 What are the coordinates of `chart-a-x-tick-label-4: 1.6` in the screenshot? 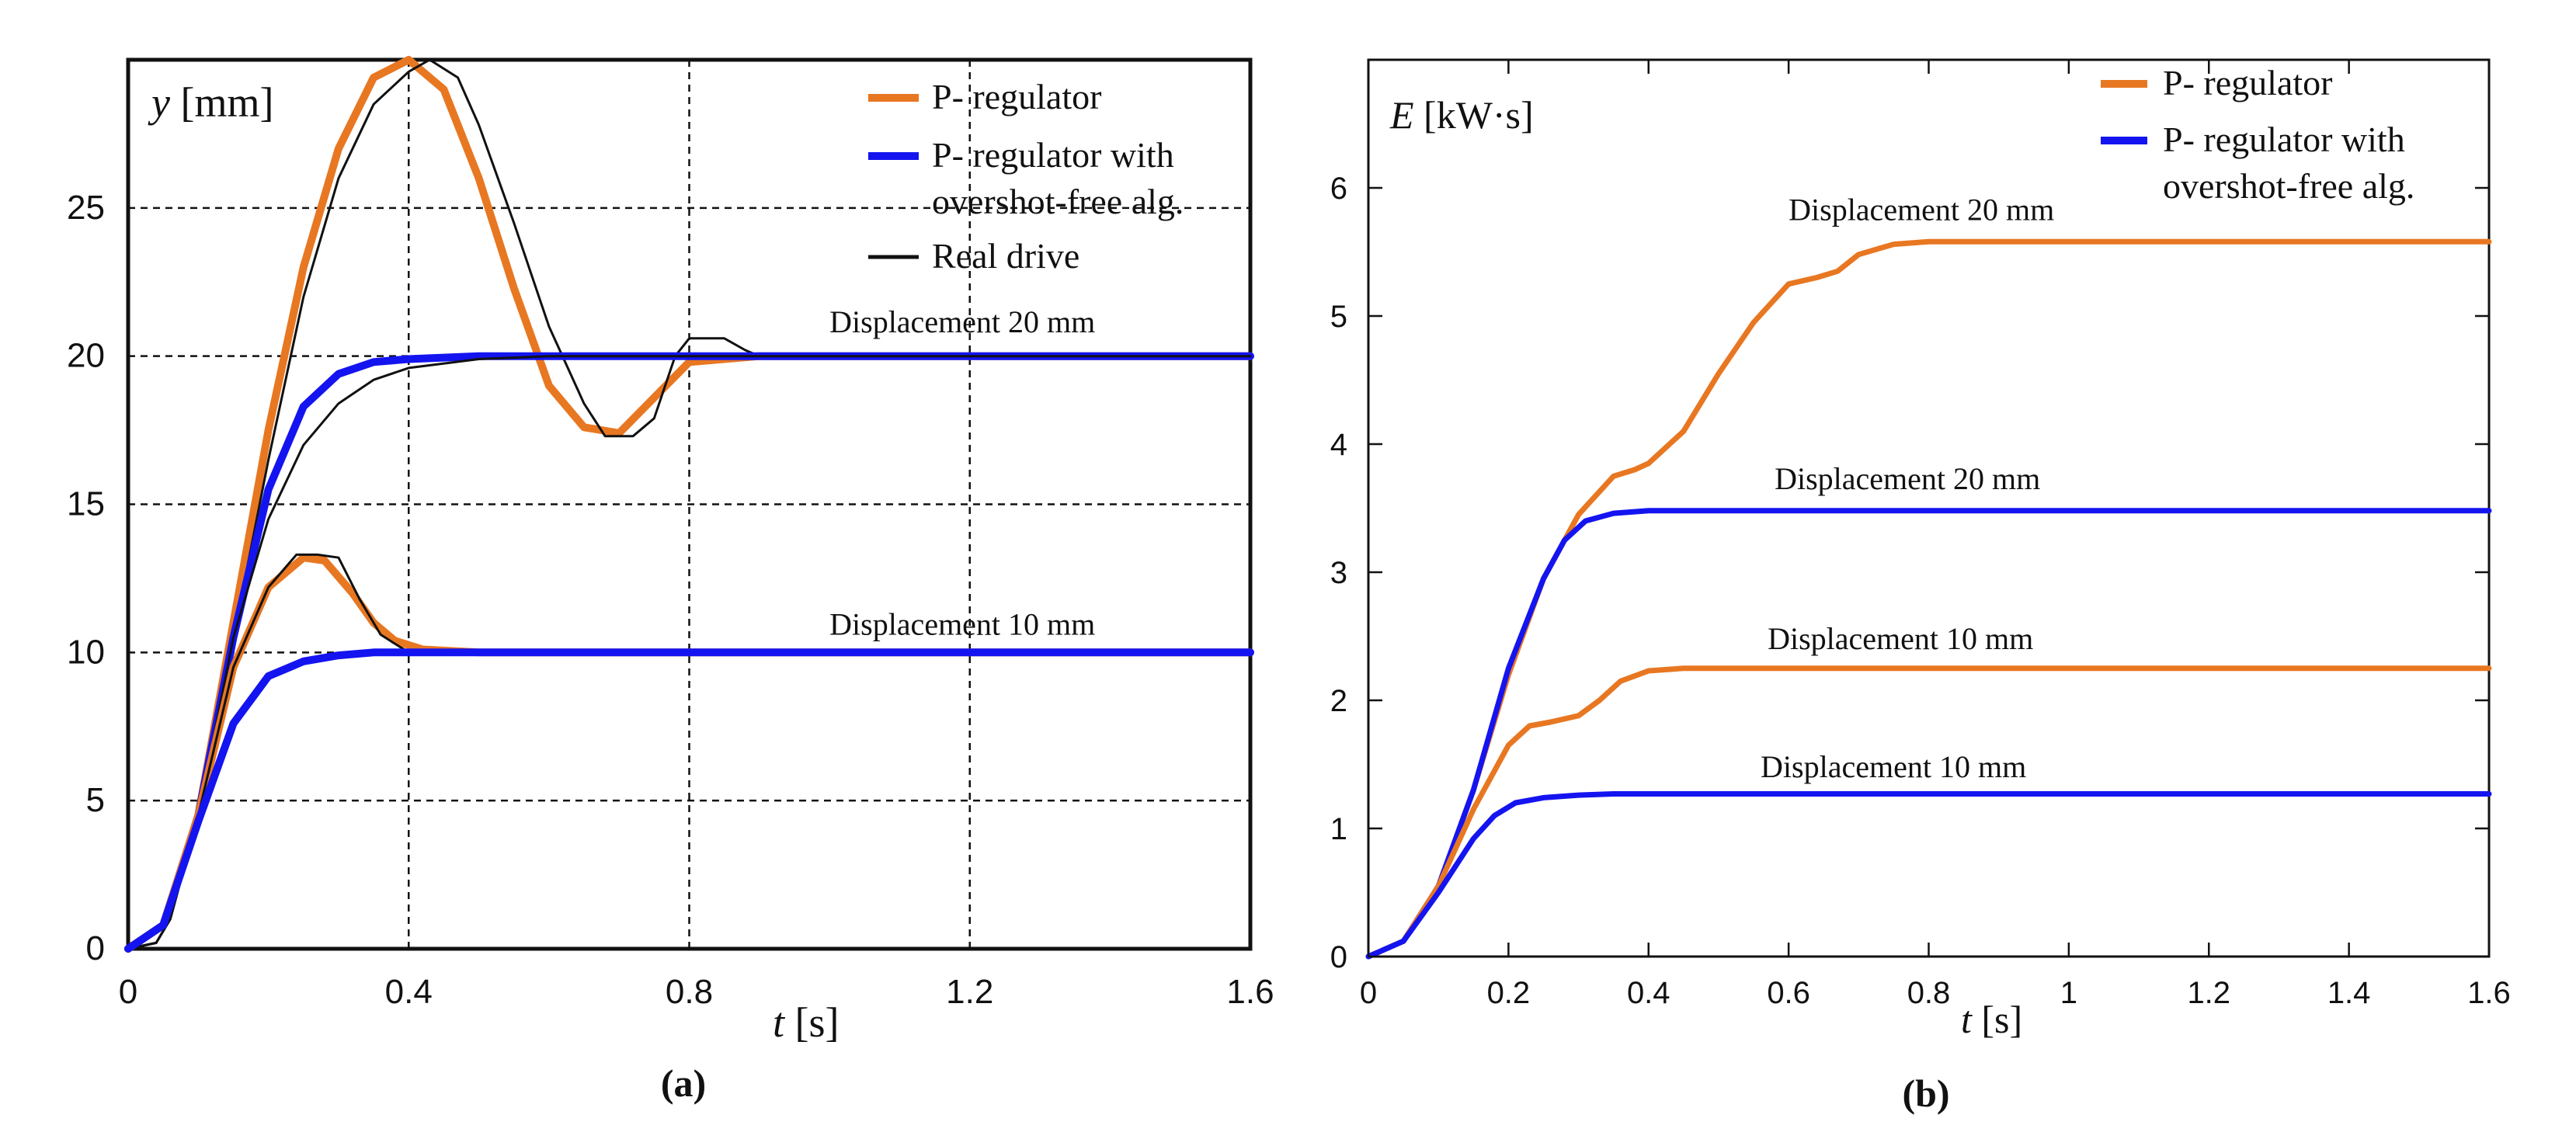 It's located at (1250, 992).